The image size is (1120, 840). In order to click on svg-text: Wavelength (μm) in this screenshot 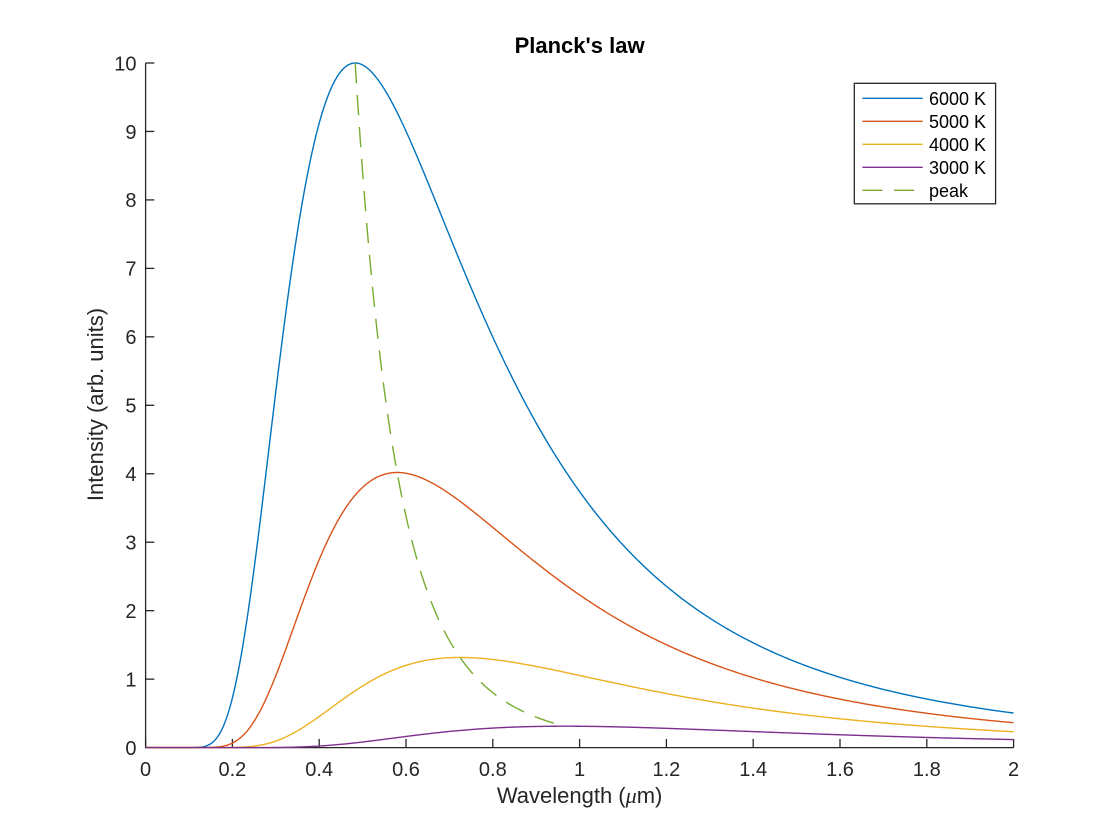, I will do `click(580, 795)`.